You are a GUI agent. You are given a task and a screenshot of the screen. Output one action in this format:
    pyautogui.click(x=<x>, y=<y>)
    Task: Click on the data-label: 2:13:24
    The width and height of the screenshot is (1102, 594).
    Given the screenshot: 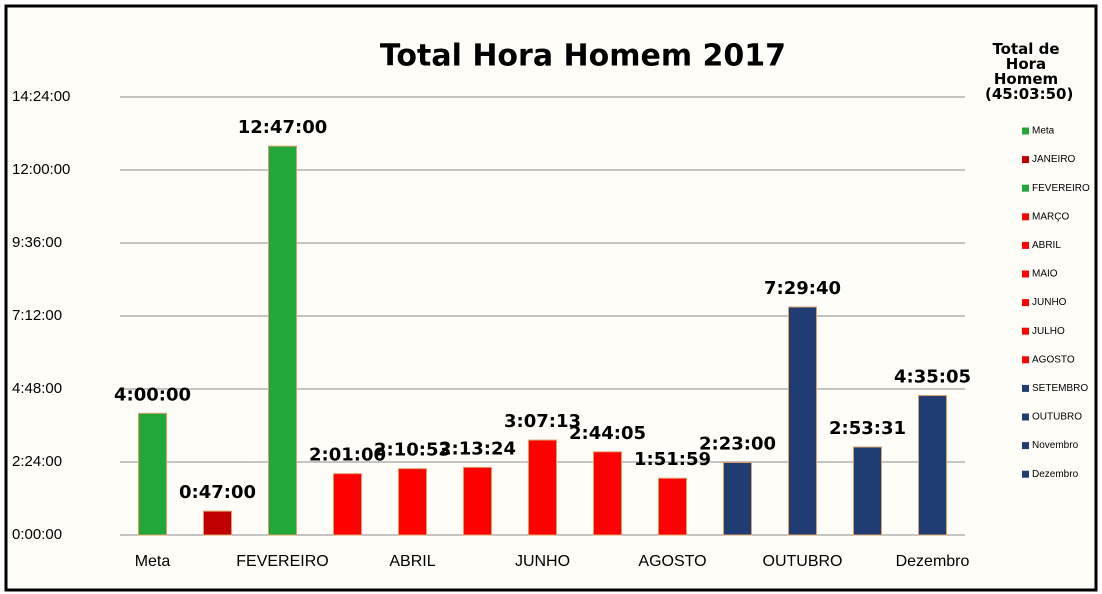 What is the action you would take?
    pyautogui.click(x=477, y=448)
    